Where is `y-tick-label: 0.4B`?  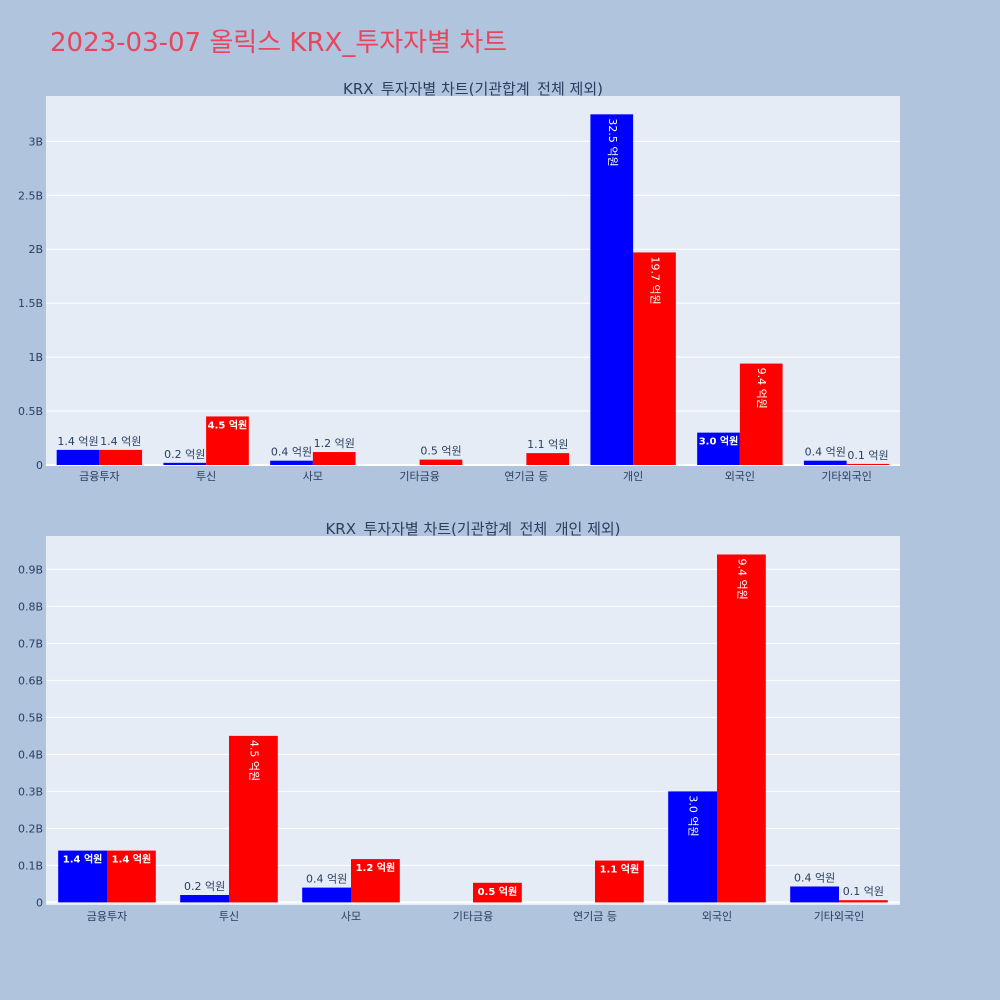 y-tick-label: 0.4B is located at coordinates (30, 754).